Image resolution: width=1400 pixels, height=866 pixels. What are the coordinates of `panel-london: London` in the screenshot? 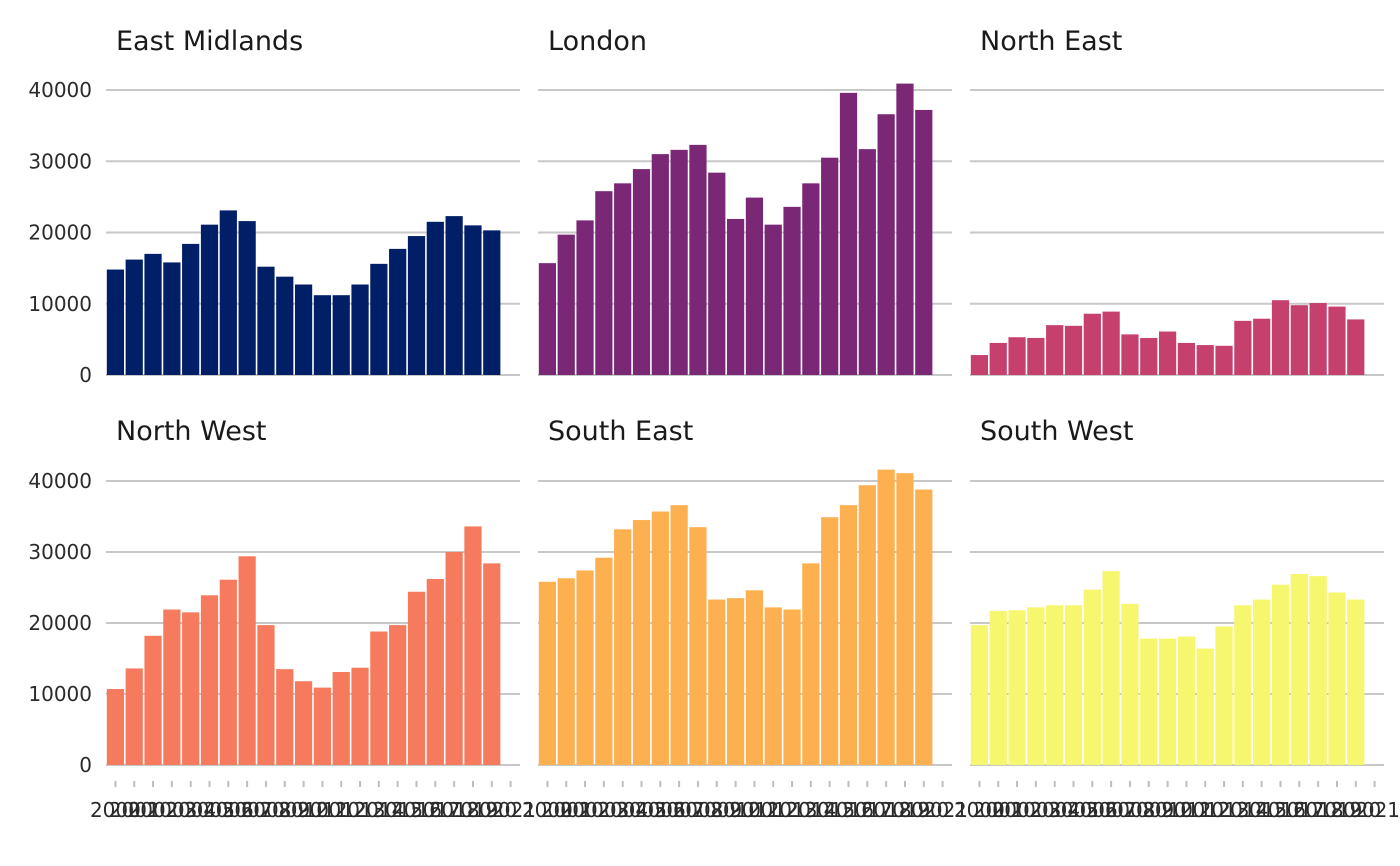 It's located at (745, 201).